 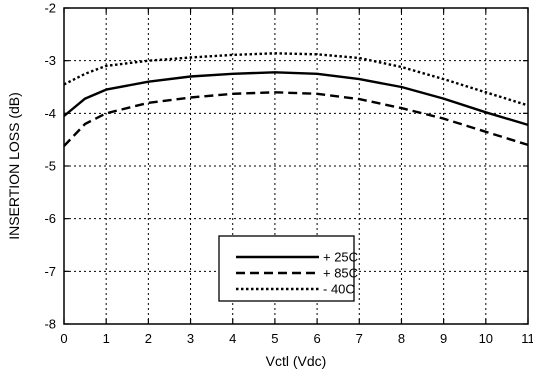 What do you see at coordinates (50, 166) in the screenshot?
I see `y-tick-label: -5` at bounding box center [50, 166].